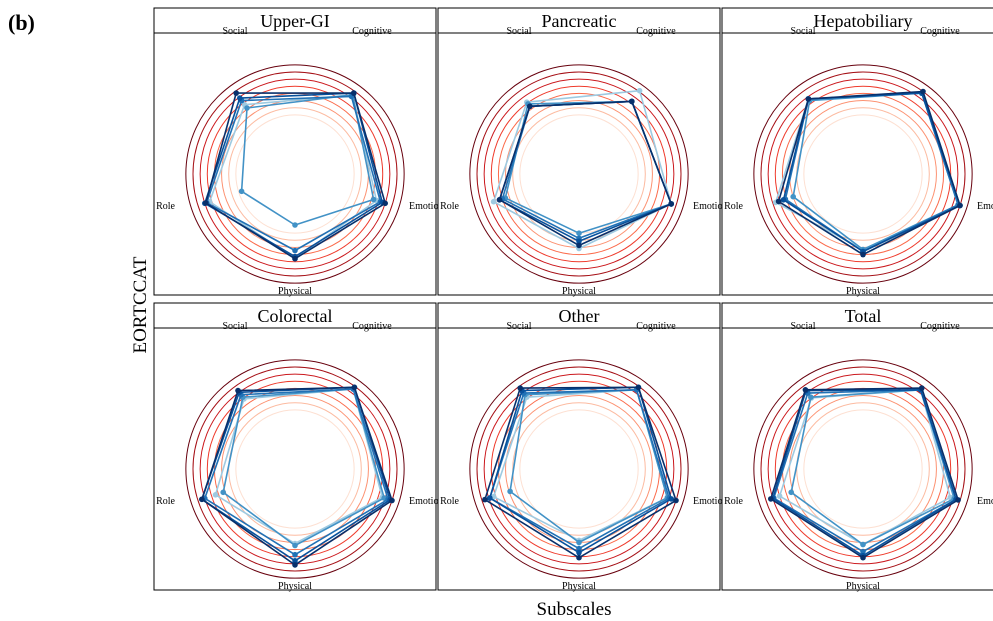 Image resolution: width=993 pixels, height=621 pixels. I want to click on panel-title: Upper-GI, so click(295, 21).